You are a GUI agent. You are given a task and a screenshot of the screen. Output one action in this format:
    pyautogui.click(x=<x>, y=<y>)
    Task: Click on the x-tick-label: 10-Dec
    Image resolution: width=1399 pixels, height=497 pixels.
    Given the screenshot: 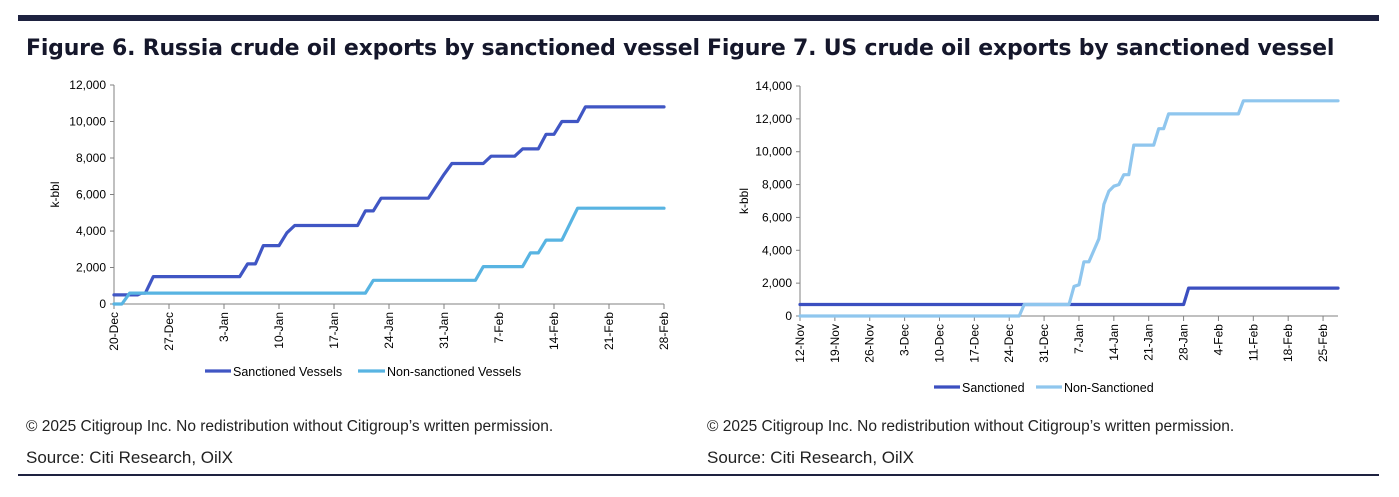 What is the action you would take?
    pyautogui.click(x=939, y=343)
    